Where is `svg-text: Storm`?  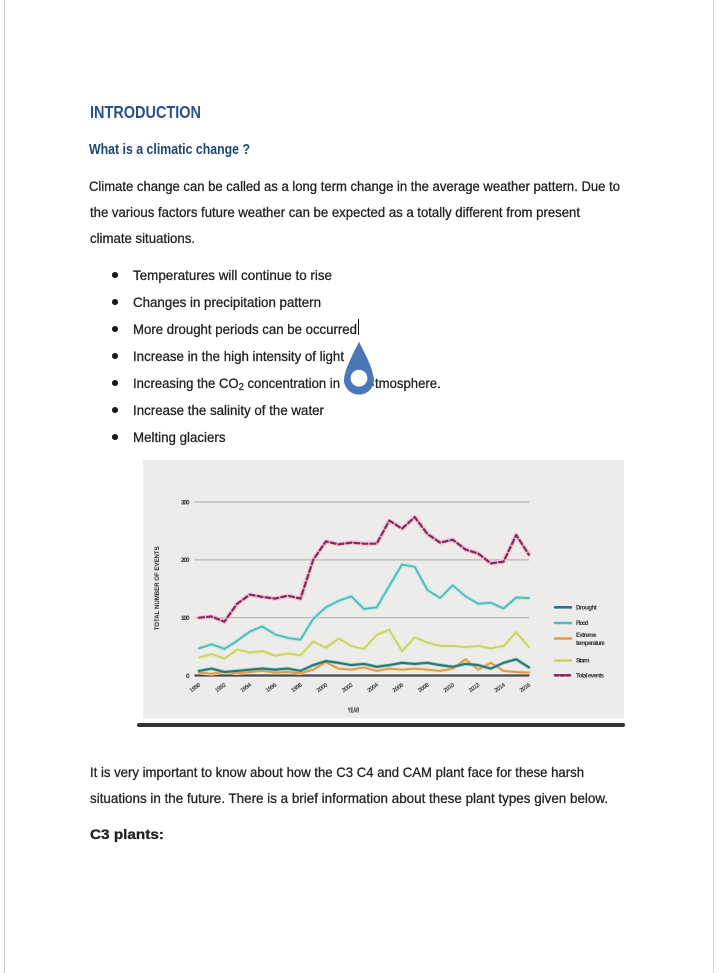 svg-text: Storm is located at coordinates (583, 661).